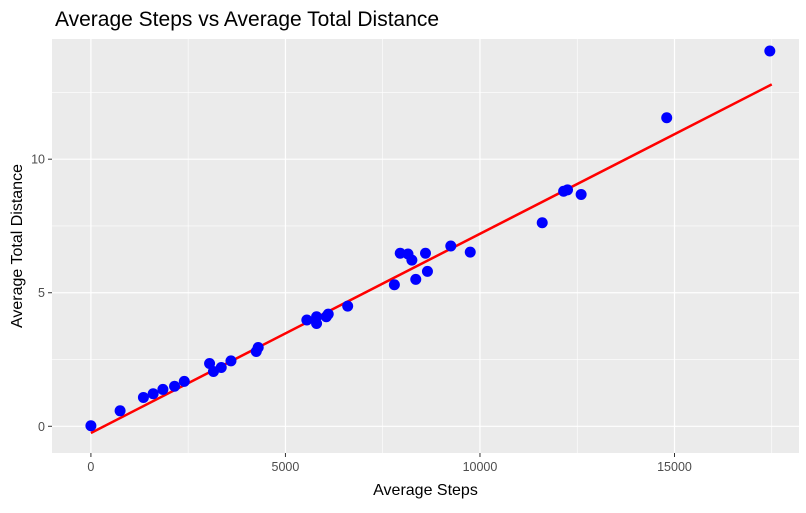  I want to click on y-tick-label: 0, so click(41, 427).